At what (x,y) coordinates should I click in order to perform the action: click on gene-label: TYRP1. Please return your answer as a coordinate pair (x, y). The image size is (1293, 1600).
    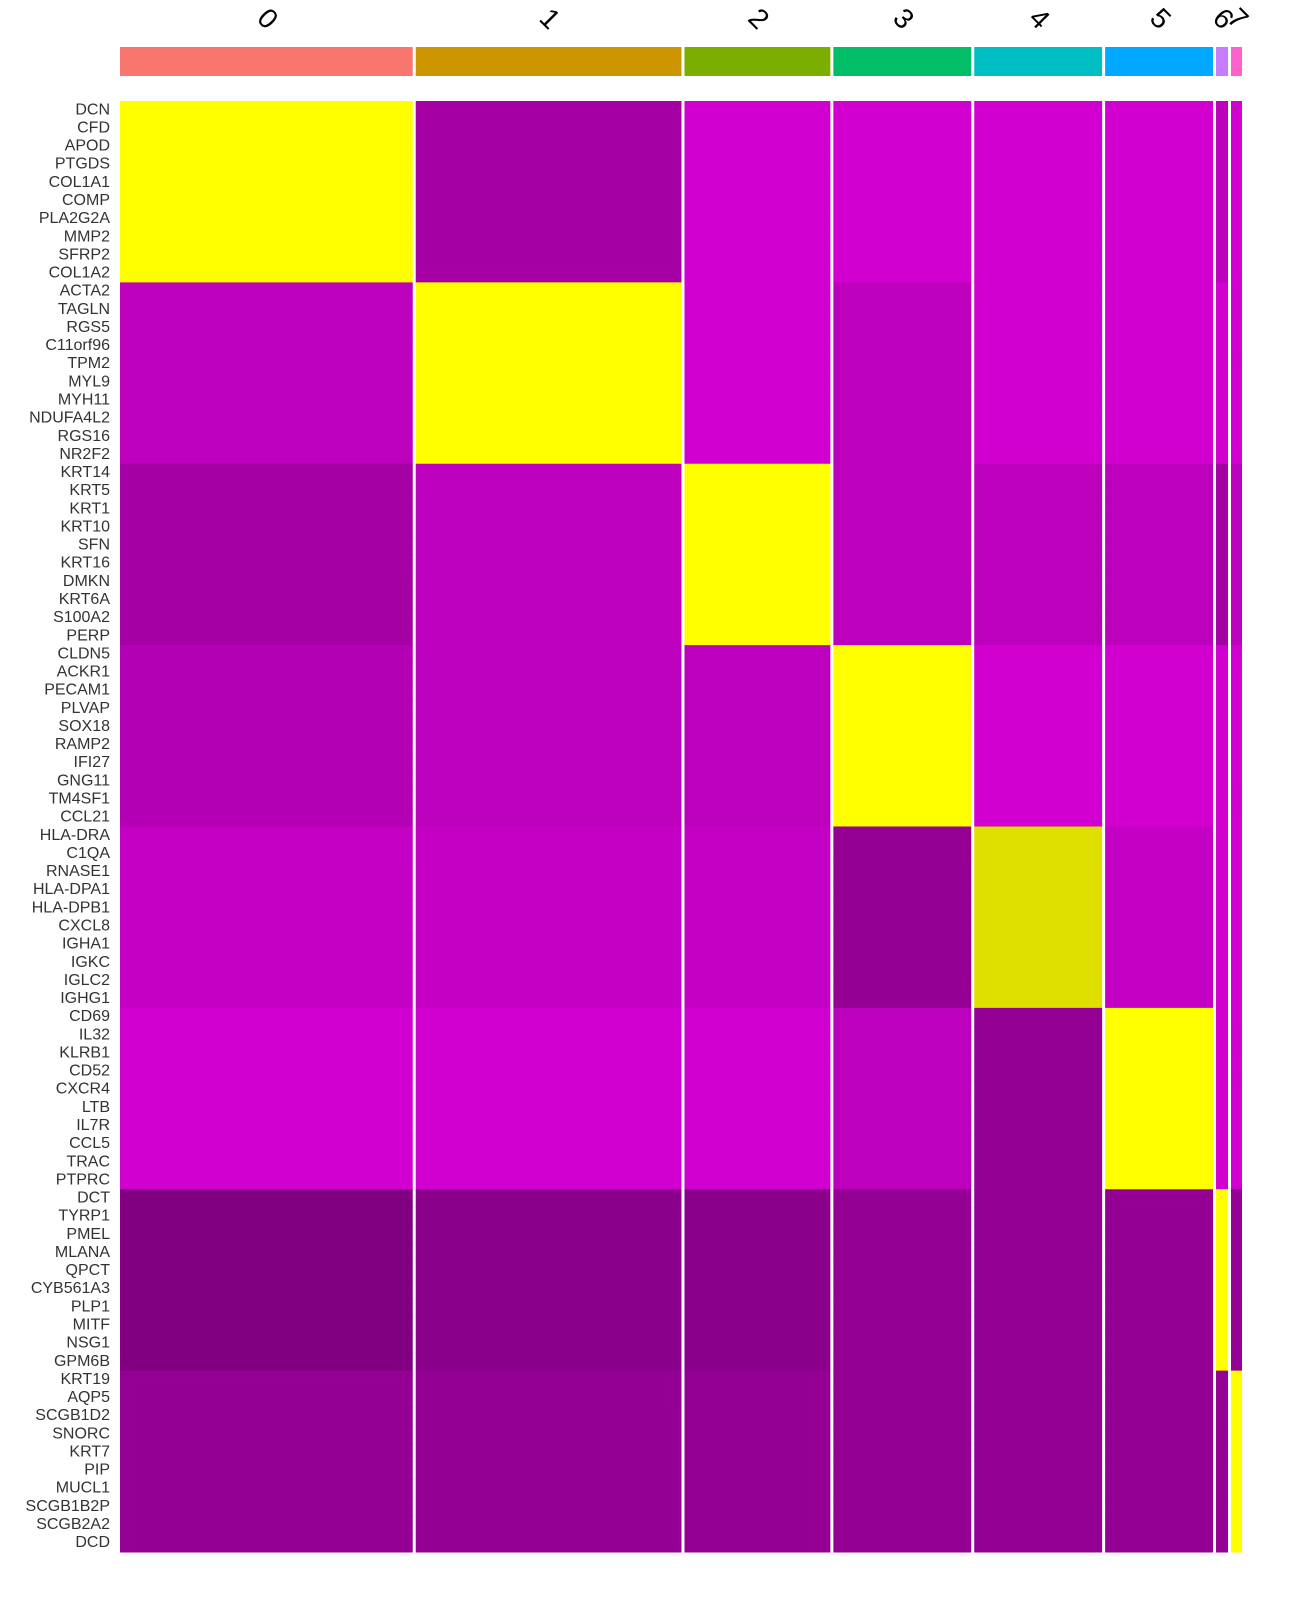
    Looking at the image, I should click on (84, 1216).